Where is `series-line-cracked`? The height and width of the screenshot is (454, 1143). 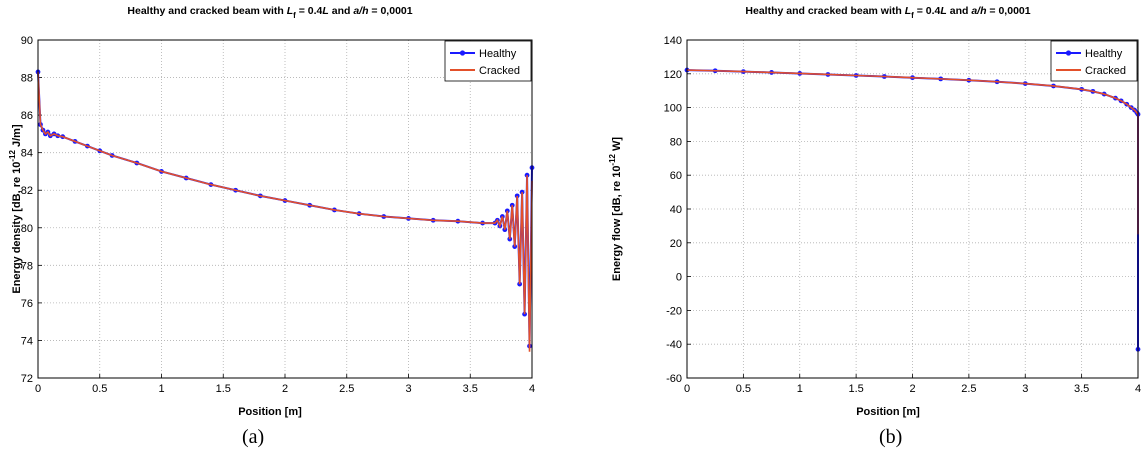 series-line-cracked is located at coordinates (912, 152).